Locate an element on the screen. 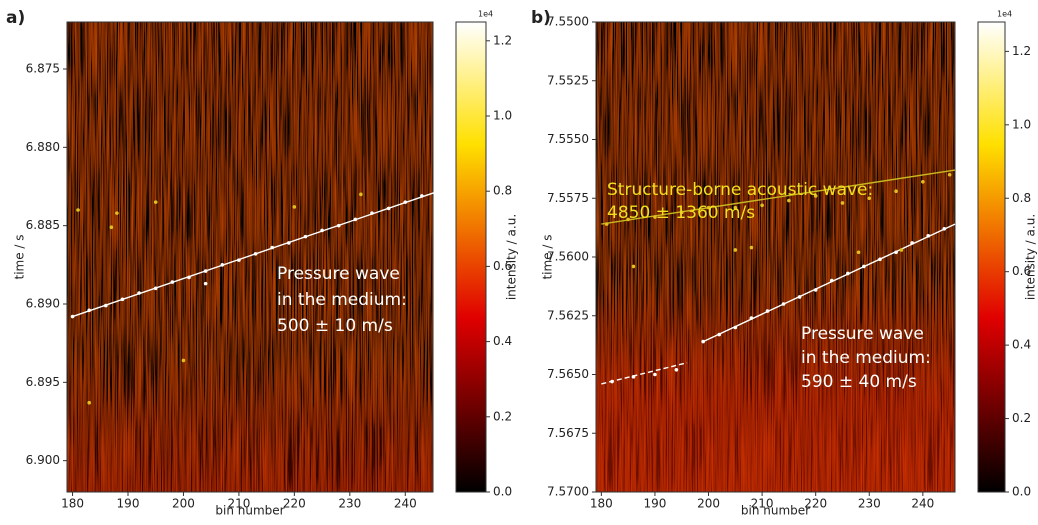 The height and width of the screenshot is (525, 1038). y-tick-label: 6.900 is located at coordinates (43, 460).